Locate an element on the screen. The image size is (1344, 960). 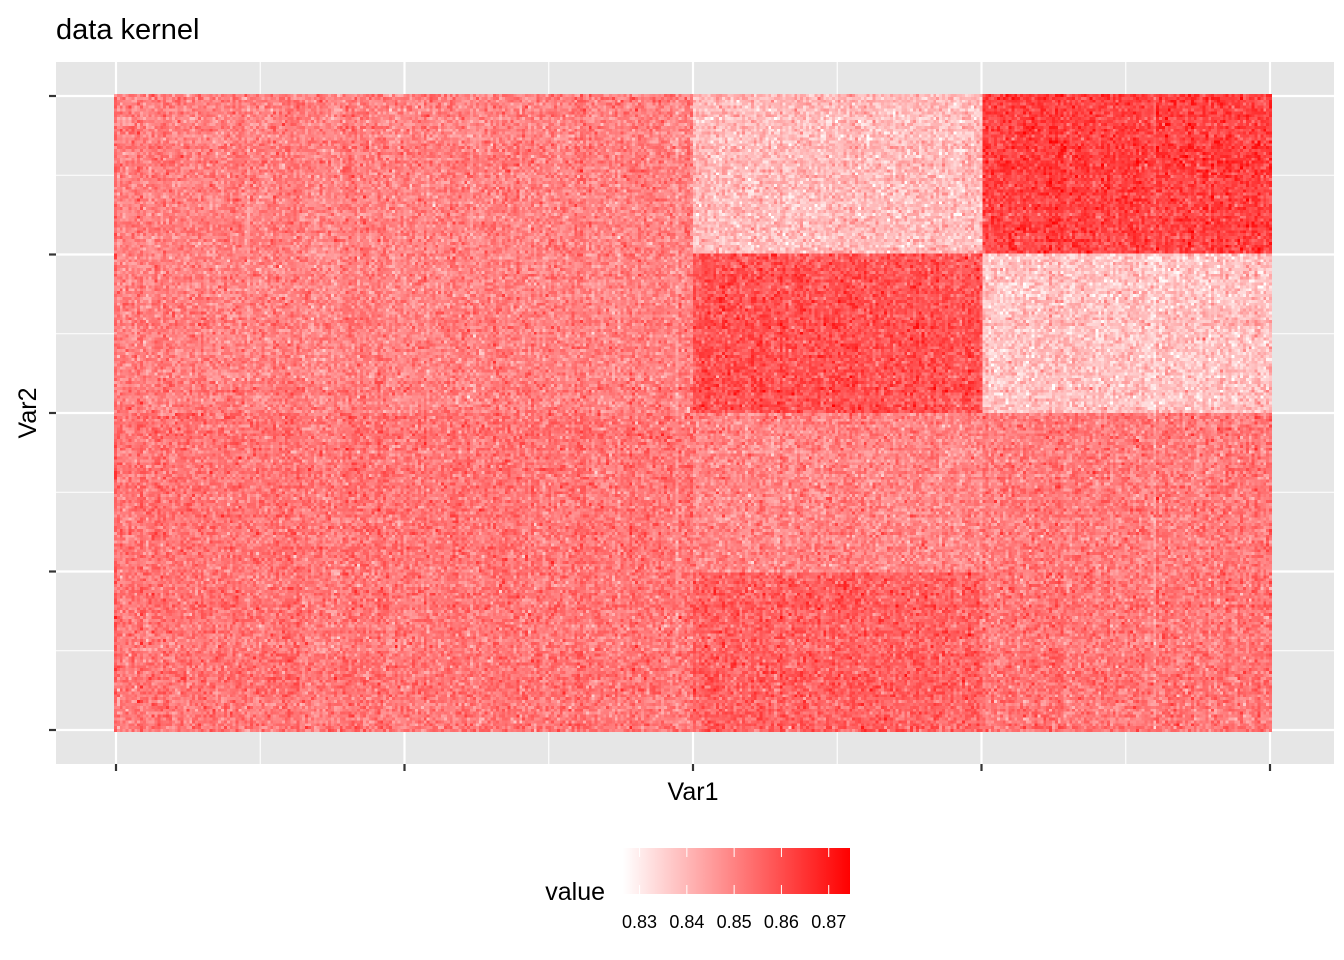
x-axis-title: Var1 is located at coordinates (693, 792).